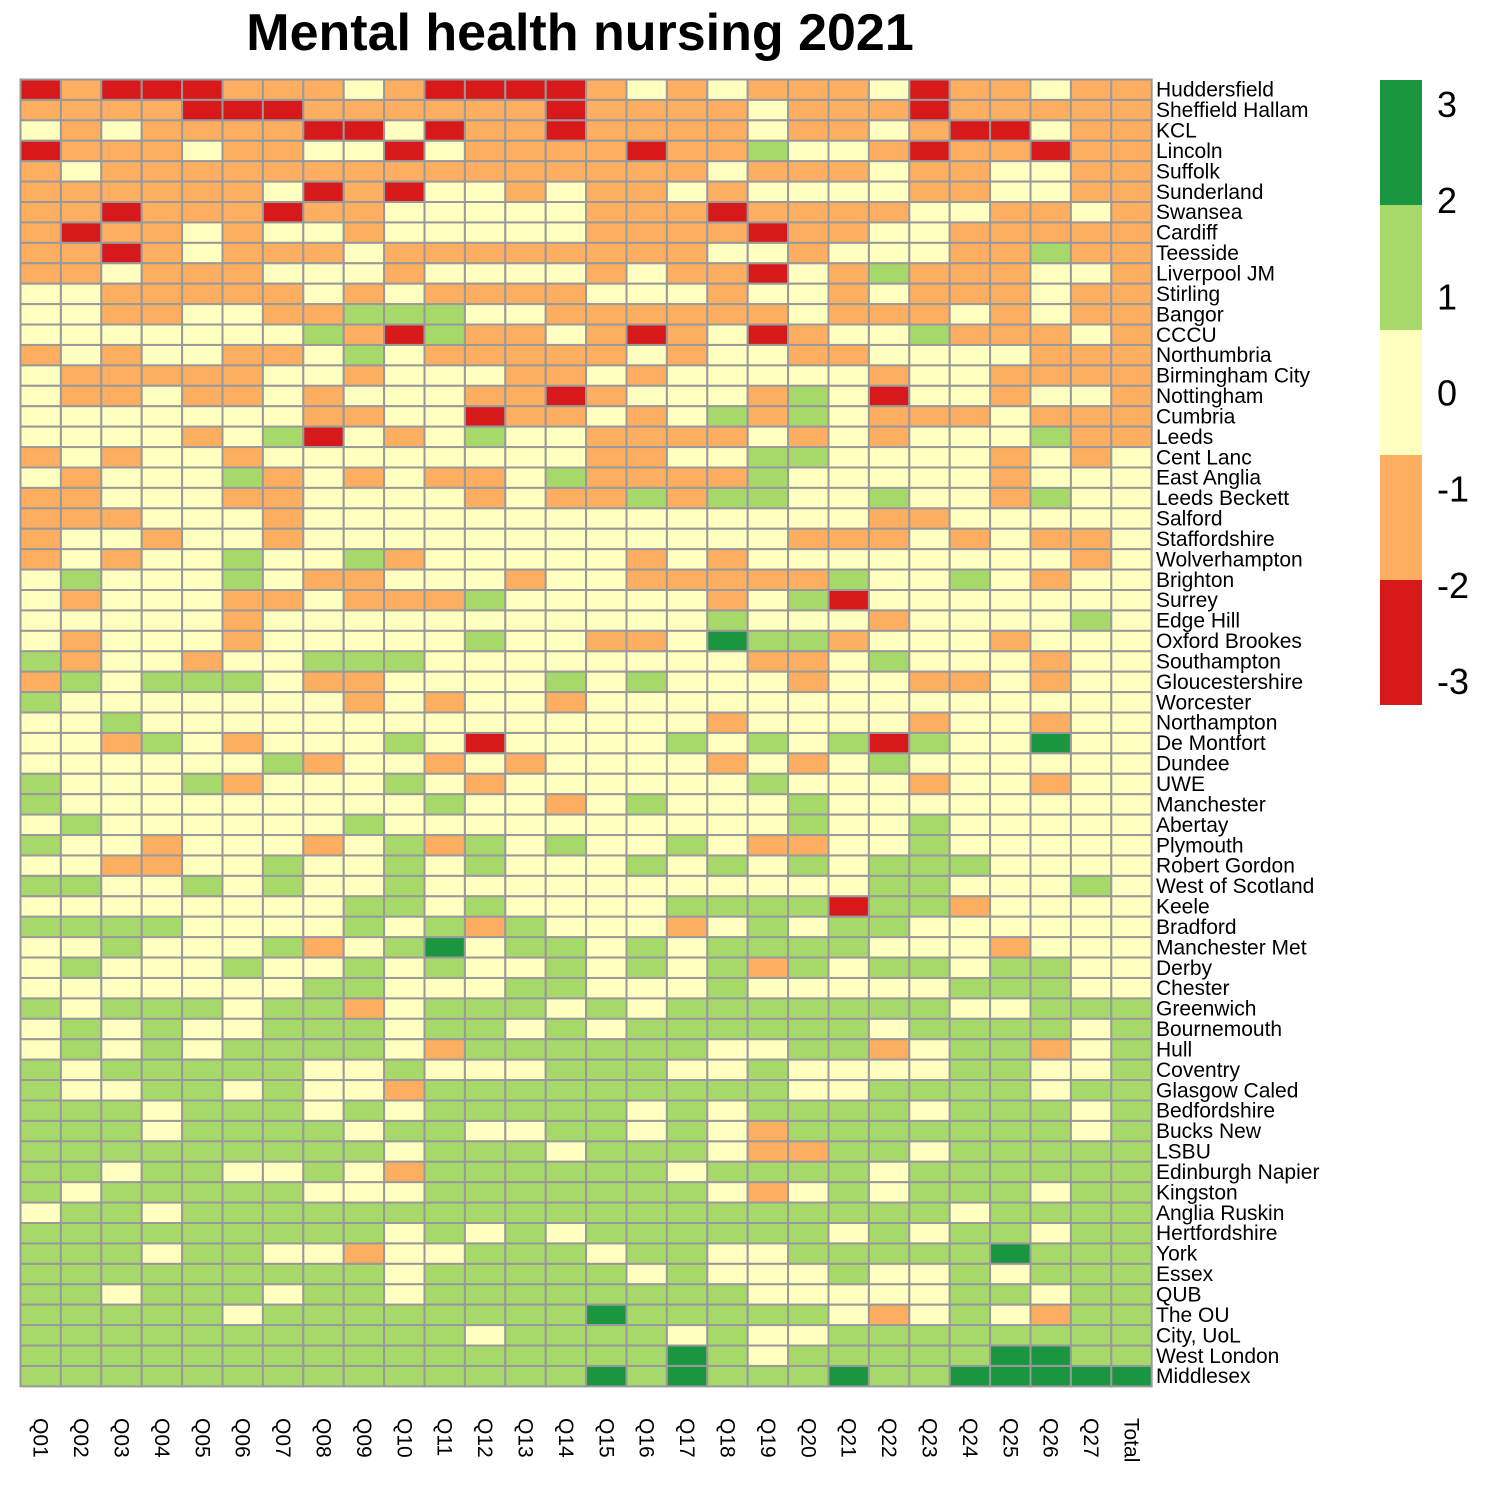  Describe the element at coordinates (1215, 1111) in the screenshot. I see `row-label: Bedfordshire` at that location.